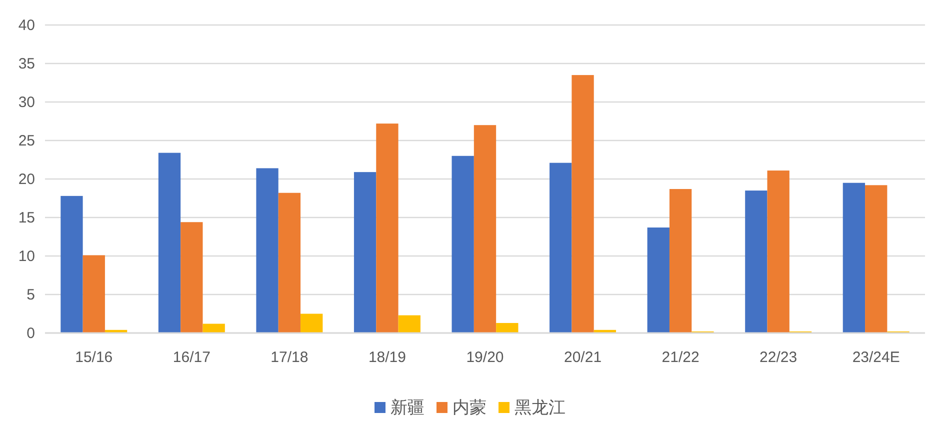 The height and width of the screenshot is (439, 940). Describe the element at coordinates (26, 25) in the screenshot. I see `y-tick-label: 40` at that location.